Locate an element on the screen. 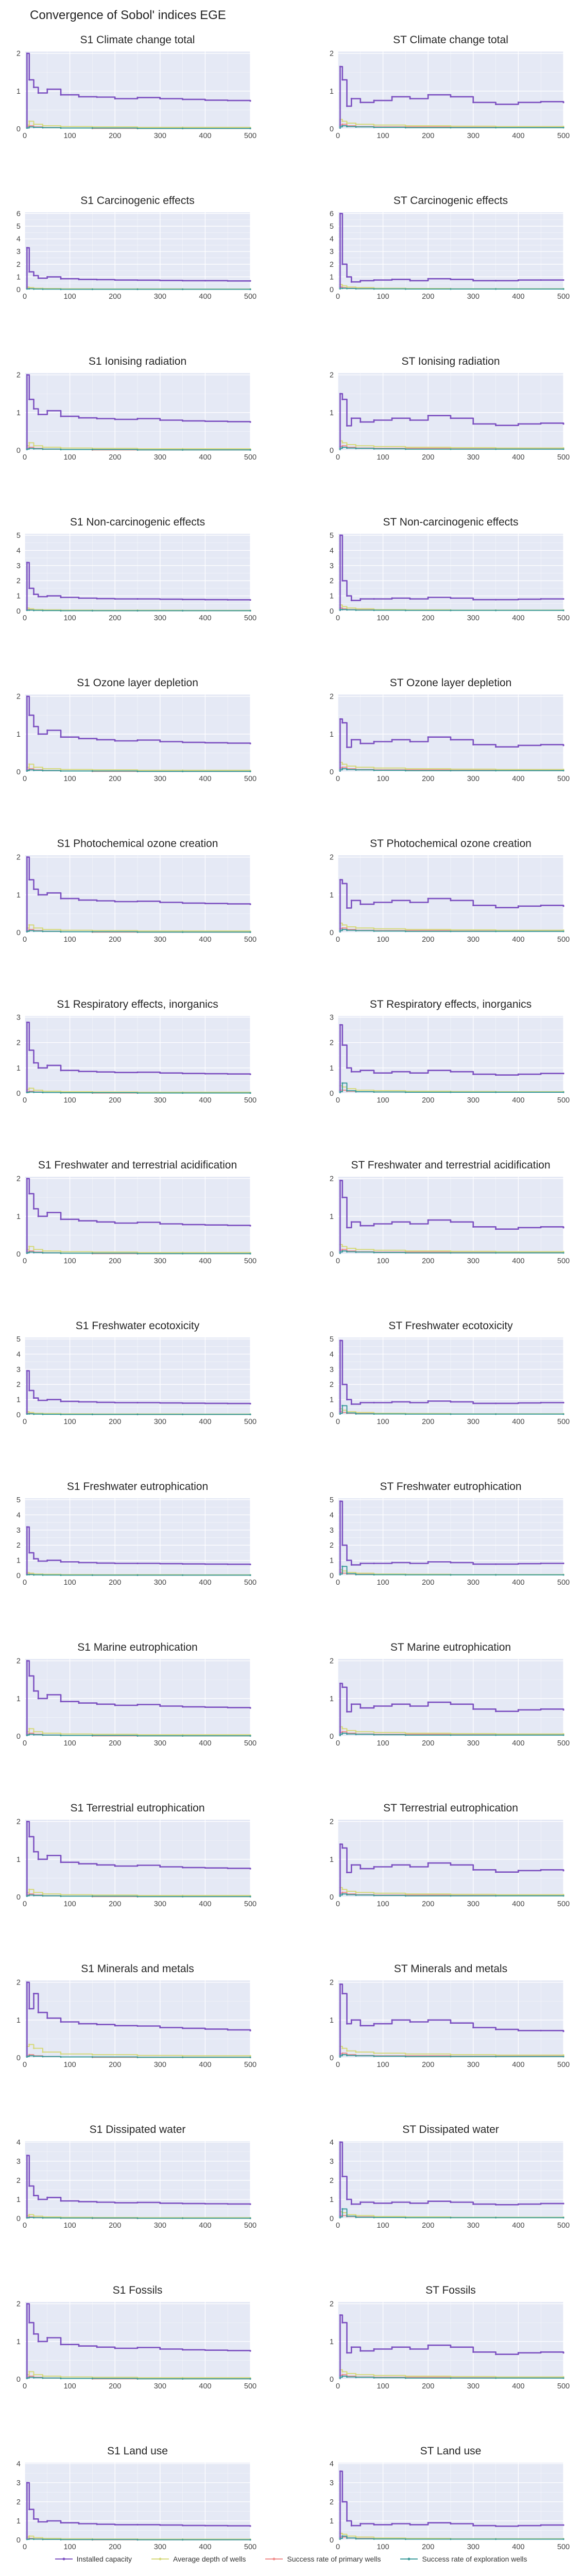 This screenshot has height=2576, width=582. y-tick-label: 0 is located at coordinates (332, 1737).